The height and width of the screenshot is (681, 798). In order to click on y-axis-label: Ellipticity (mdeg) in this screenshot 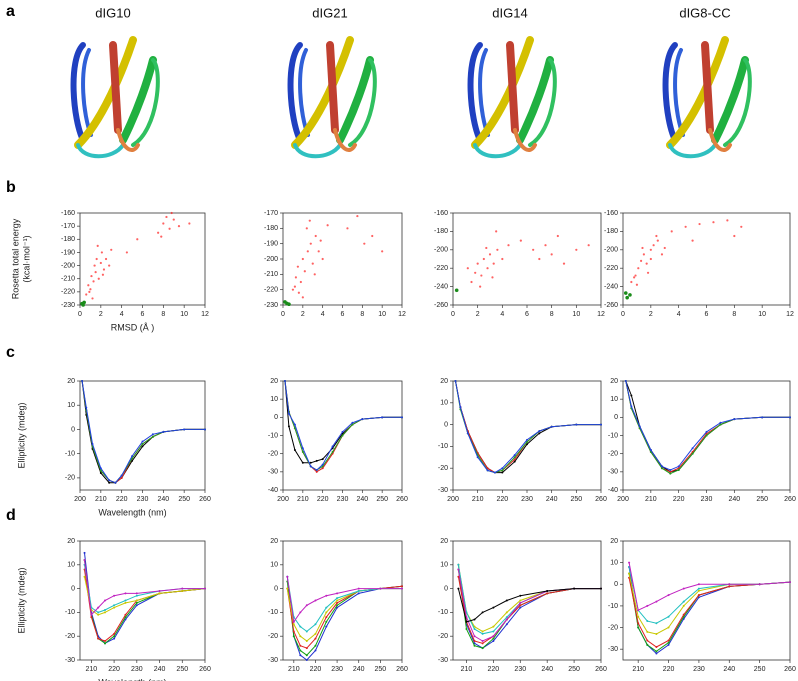, I will do `click(21, 435)`.